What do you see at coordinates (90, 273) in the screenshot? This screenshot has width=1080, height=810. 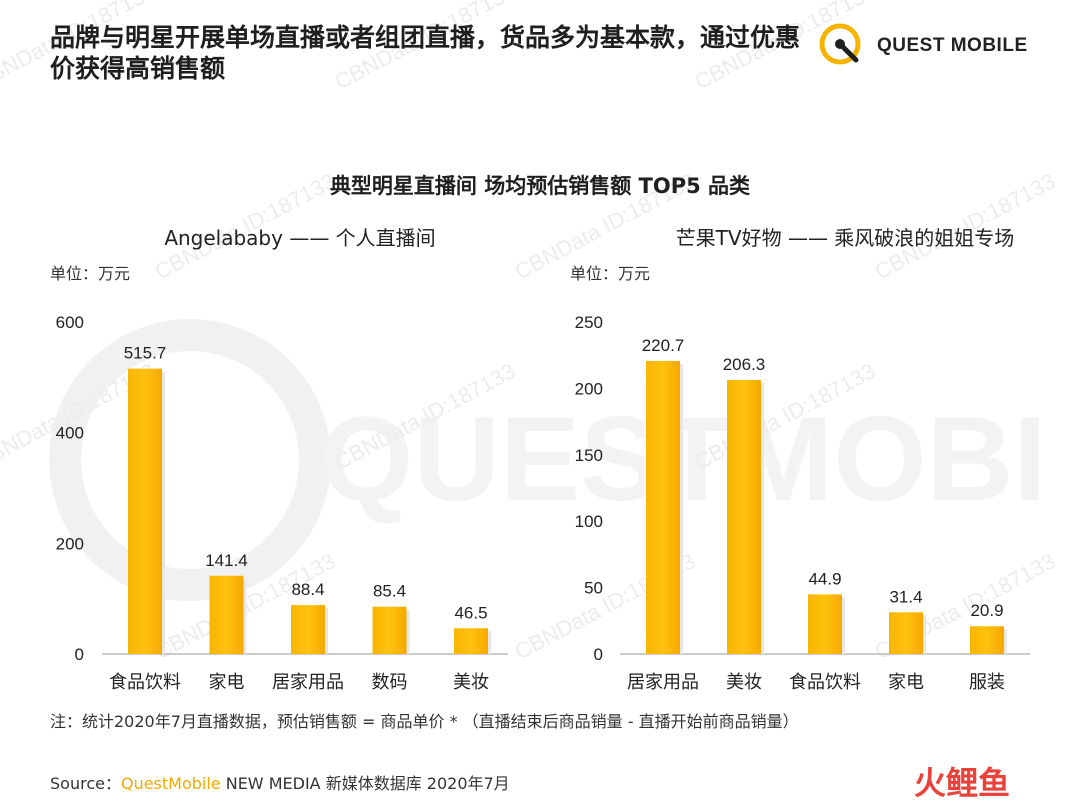 I see `chart-left-unit: 单位：万元` at bounding box center [90, 273].